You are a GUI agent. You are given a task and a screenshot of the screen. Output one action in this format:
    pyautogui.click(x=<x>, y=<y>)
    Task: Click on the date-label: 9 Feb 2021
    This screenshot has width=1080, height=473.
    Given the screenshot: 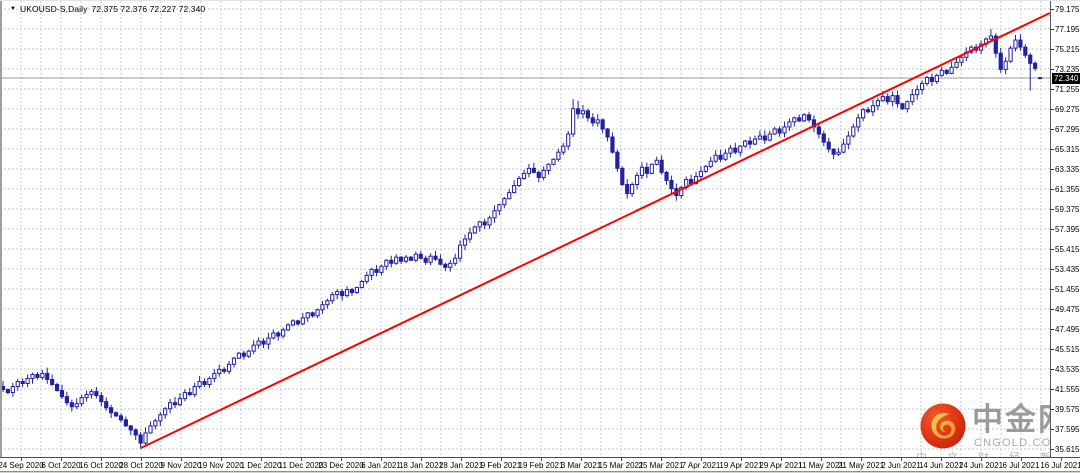 What is the action you would take?
    pyautogui.click(x=501, y=465)
    